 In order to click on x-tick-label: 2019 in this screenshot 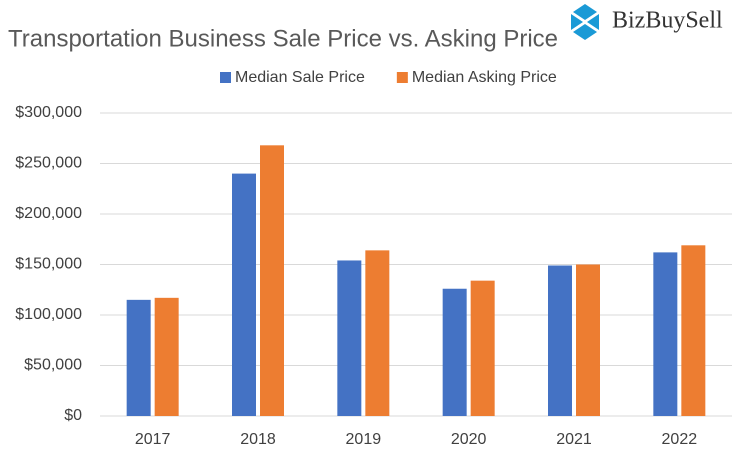, I will do `click(364, 439)`.